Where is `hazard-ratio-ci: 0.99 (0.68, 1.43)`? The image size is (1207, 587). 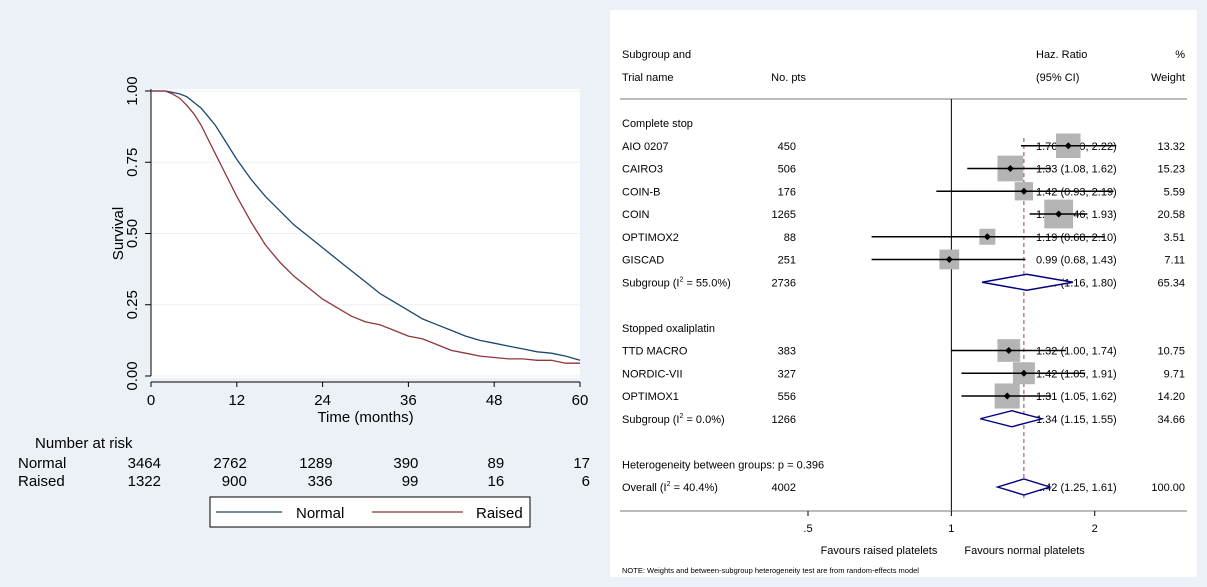
hazard-ratio-ci: 0.99 (0.68, 1.43) is located at coordinates (1076, 261).